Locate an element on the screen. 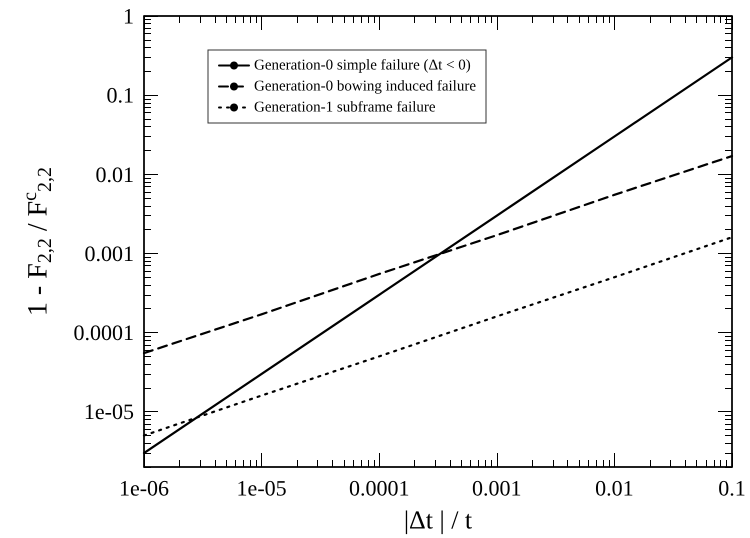 The height and width of the screenshot is (538, 750). x-tick-label: 0.0001 is located at coordinates (379, 488).